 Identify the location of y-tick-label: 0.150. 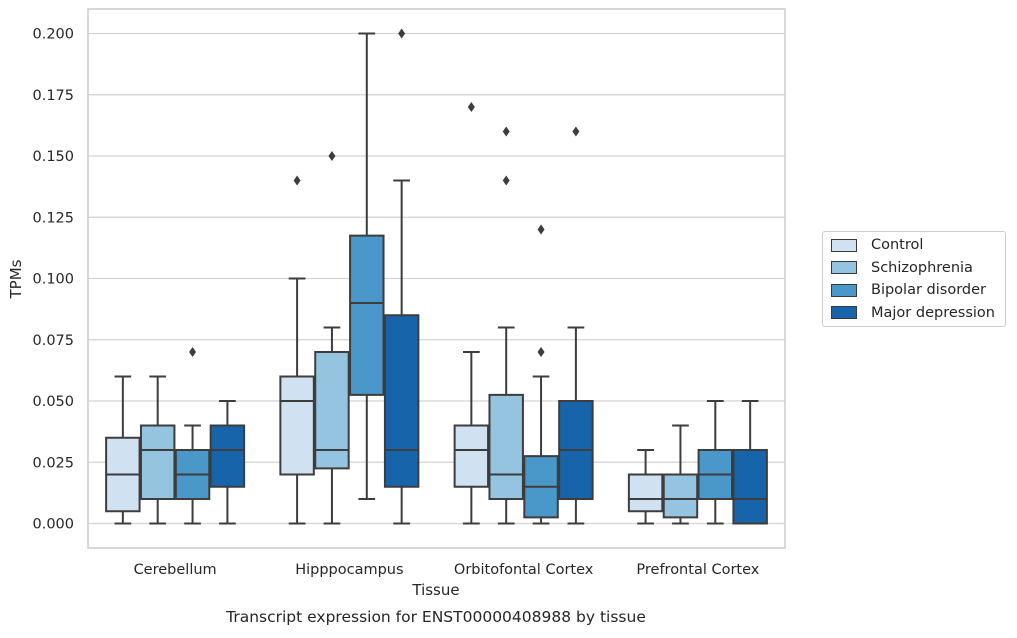
(53, 157).